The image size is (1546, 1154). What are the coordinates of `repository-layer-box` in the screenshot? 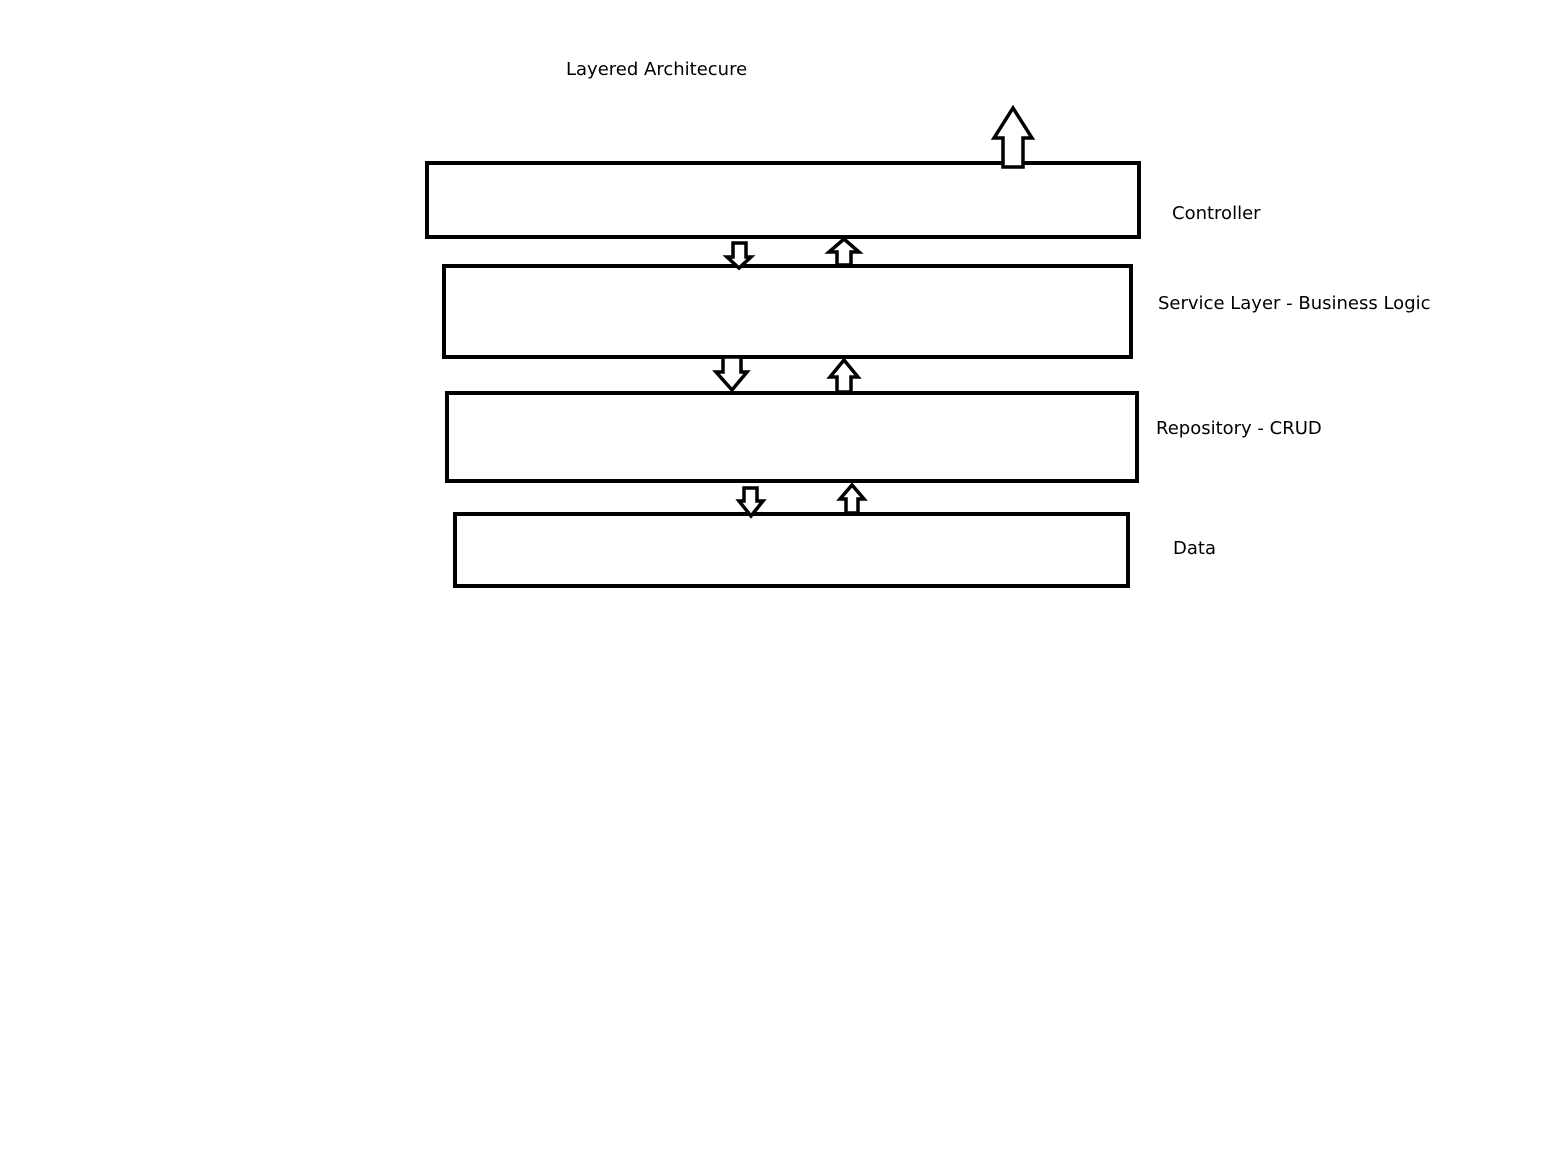 It's located at (792, 437).